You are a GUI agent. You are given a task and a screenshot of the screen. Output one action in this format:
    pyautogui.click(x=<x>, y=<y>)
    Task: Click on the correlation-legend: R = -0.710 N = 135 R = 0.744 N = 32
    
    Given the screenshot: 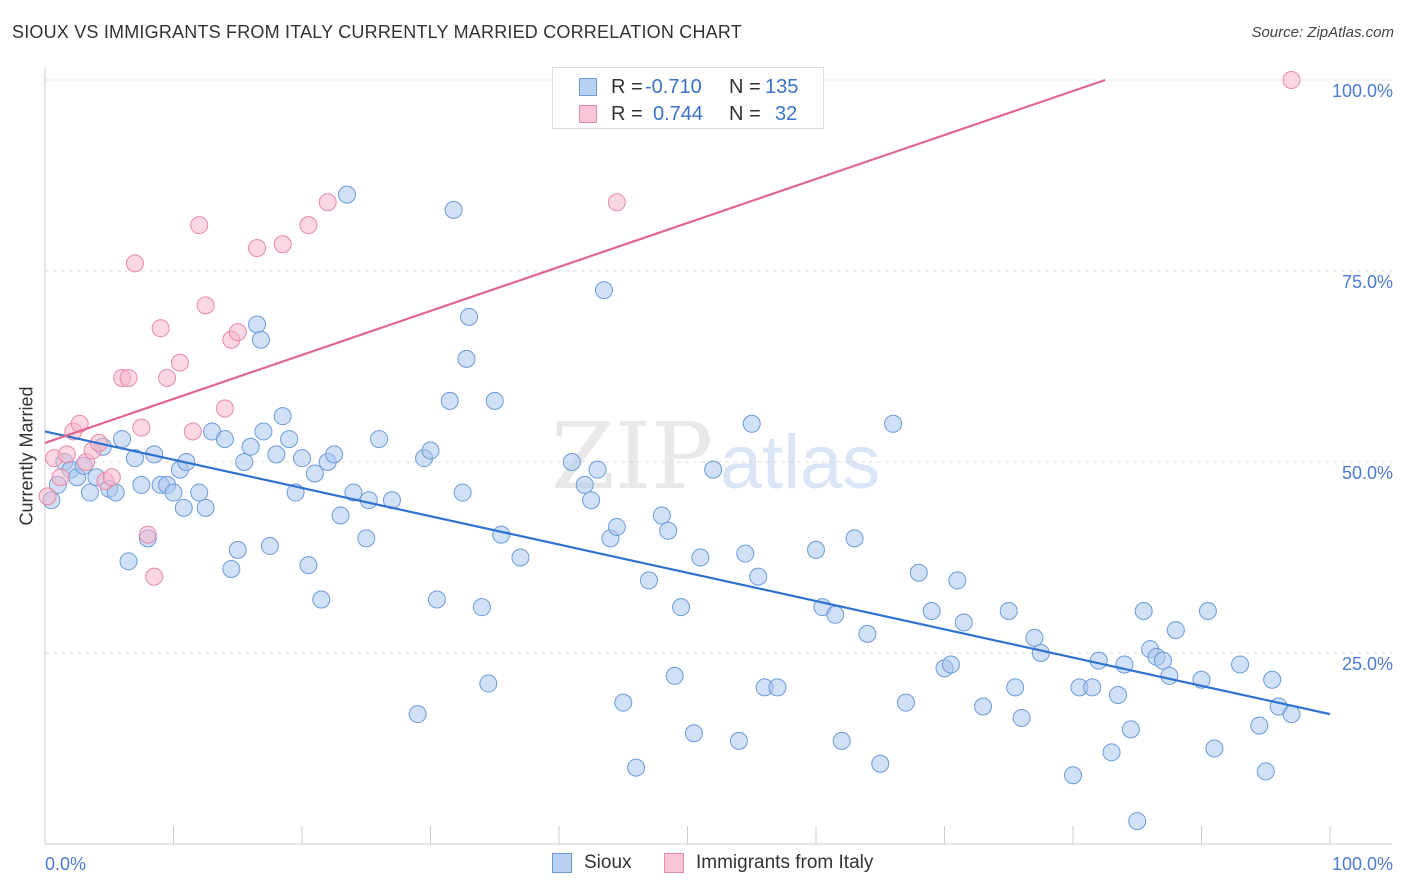 What is the action you would take?
    pyautogui.click(x=688, y=98)
    